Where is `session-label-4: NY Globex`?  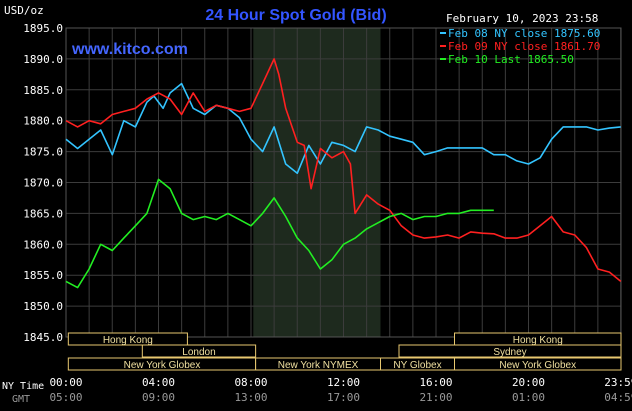
session-label-4: NY Globex is located at coordinates (417, 365).